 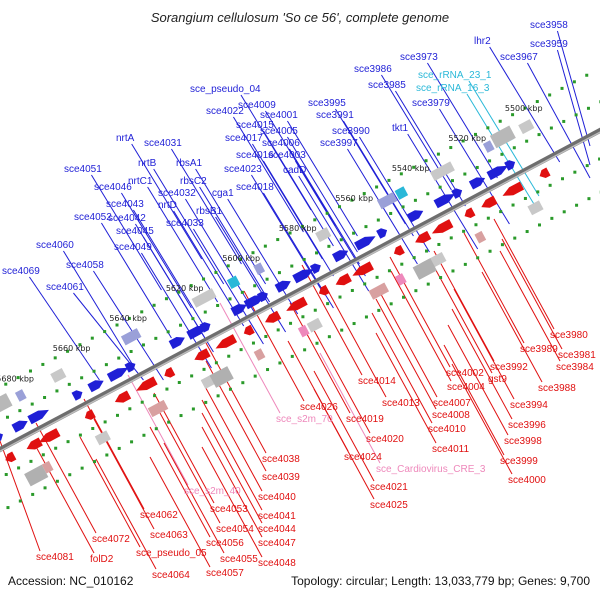 What do you see at coordinates (519, 57) in the screenshot?
I see `forward-gene-label: sce3967` at bounding box center [519, 57].